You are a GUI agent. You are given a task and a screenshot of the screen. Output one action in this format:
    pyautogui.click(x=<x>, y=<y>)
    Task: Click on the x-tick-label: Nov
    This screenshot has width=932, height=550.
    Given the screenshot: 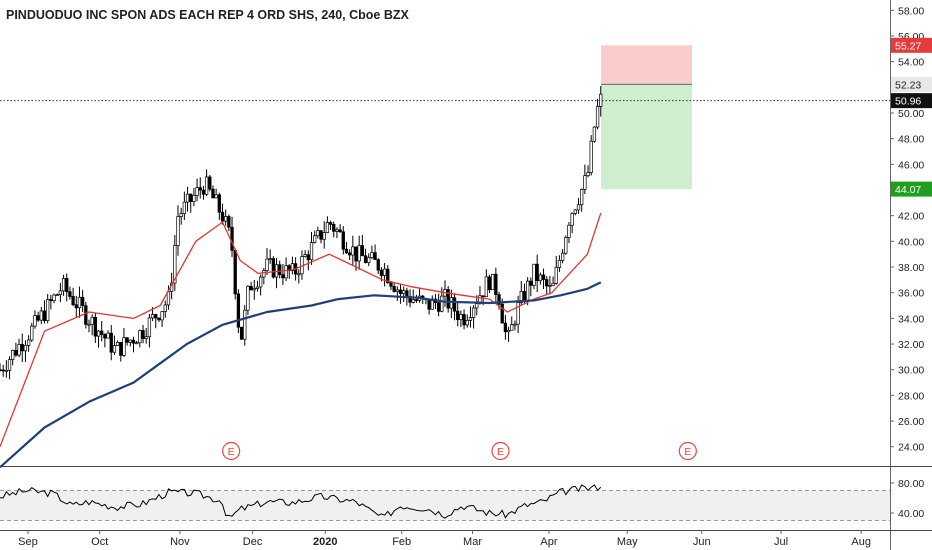 What is the action you would take?
    pyautogui.click(x=180, y=542)
    